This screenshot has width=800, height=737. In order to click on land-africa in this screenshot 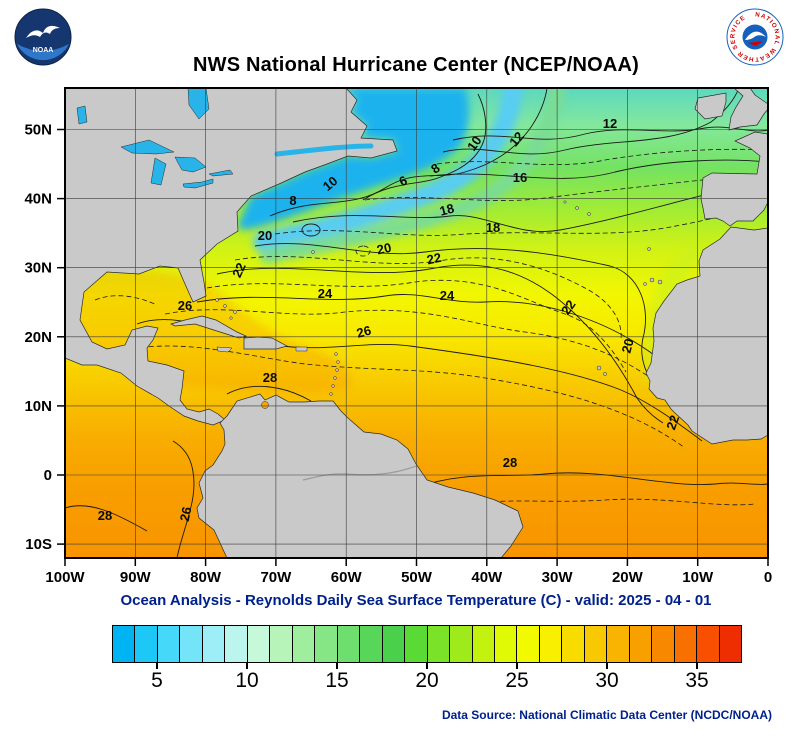, I will do `click(706, 335)`.